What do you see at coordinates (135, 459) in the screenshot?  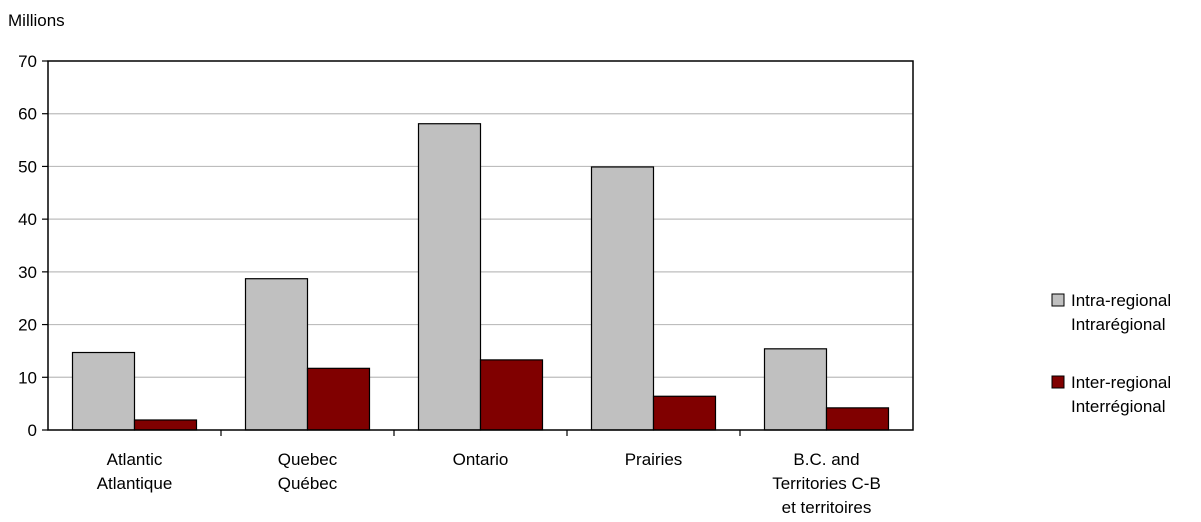 I see `x-tick-label: Atlantic` at bounding box center [135, 459].